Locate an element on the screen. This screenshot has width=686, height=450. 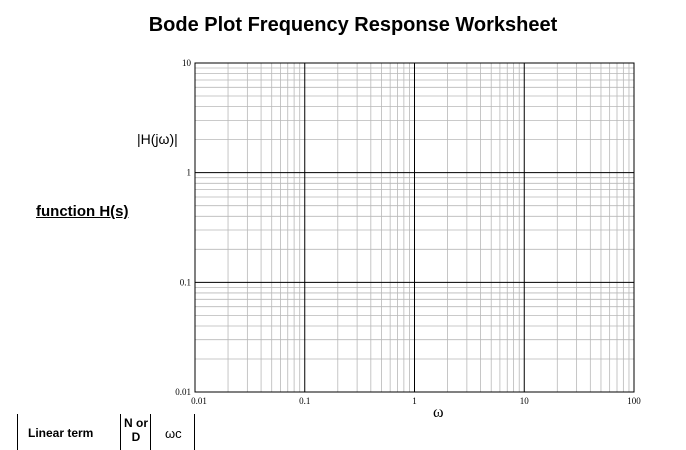
x-tick-label: 0.1 is located at coordinates (304, 401).